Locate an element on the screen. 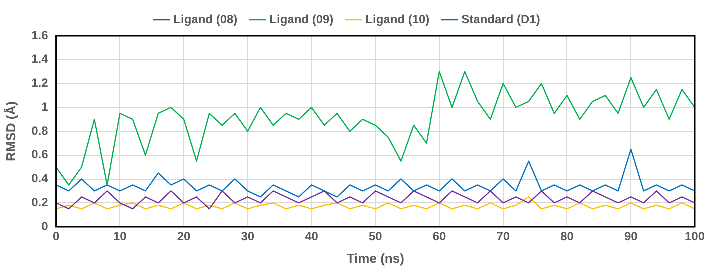  x-tick-label: 60 is located at coordinates (439, 237).